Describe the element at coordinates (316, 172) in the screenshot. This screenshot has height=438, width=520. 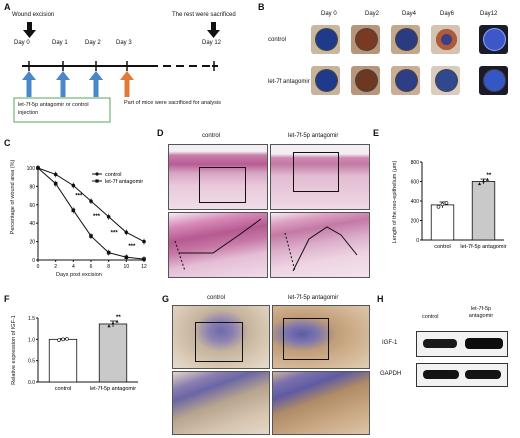
I see `he-antagomir-box` at that location.